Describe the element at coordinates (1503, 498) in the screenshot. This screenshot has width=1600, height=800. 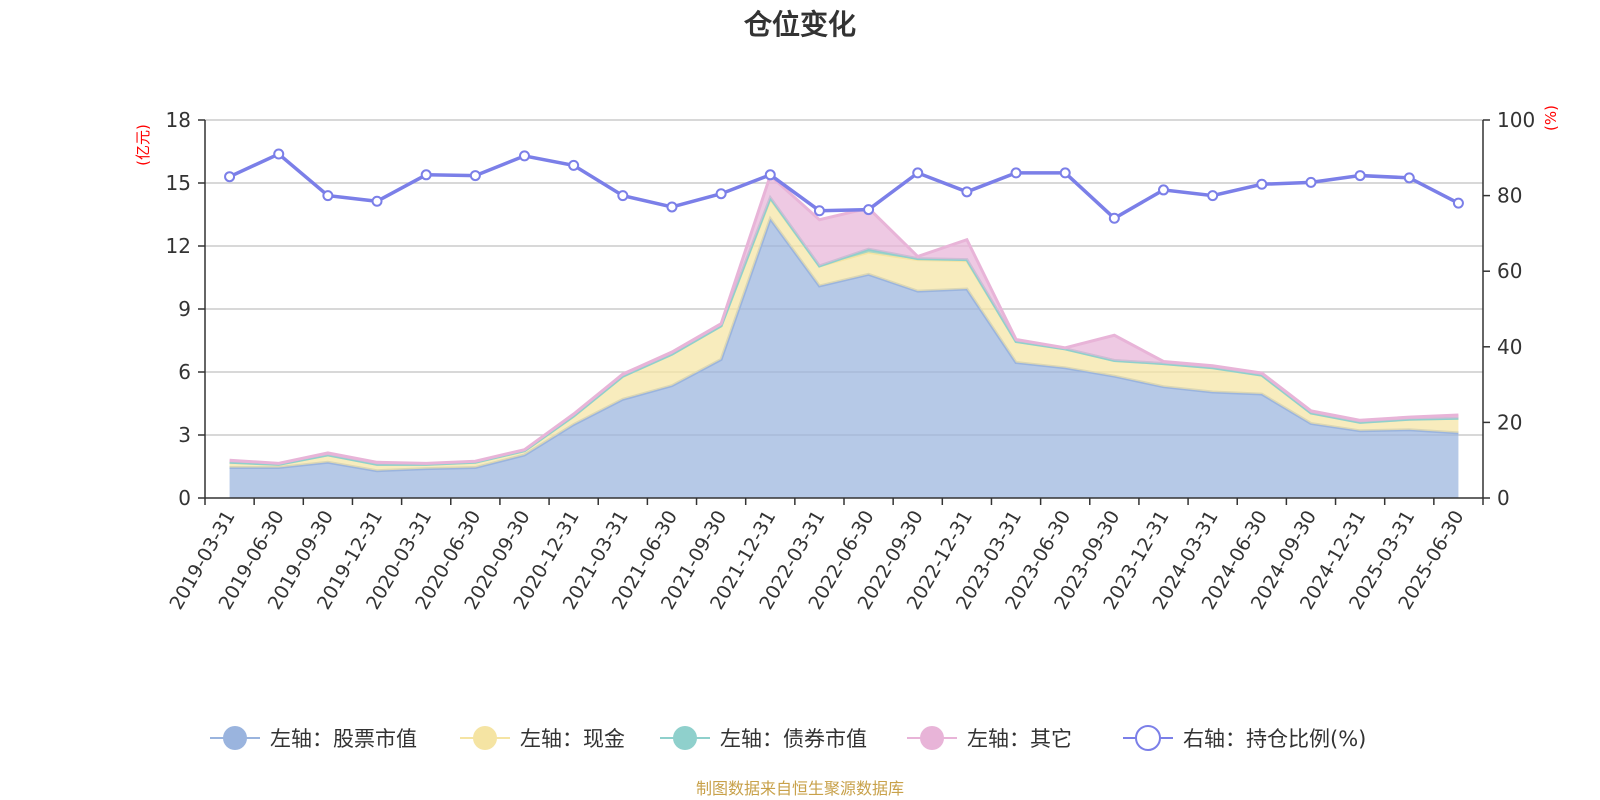
I see `right-tick-label: 0` at that location.